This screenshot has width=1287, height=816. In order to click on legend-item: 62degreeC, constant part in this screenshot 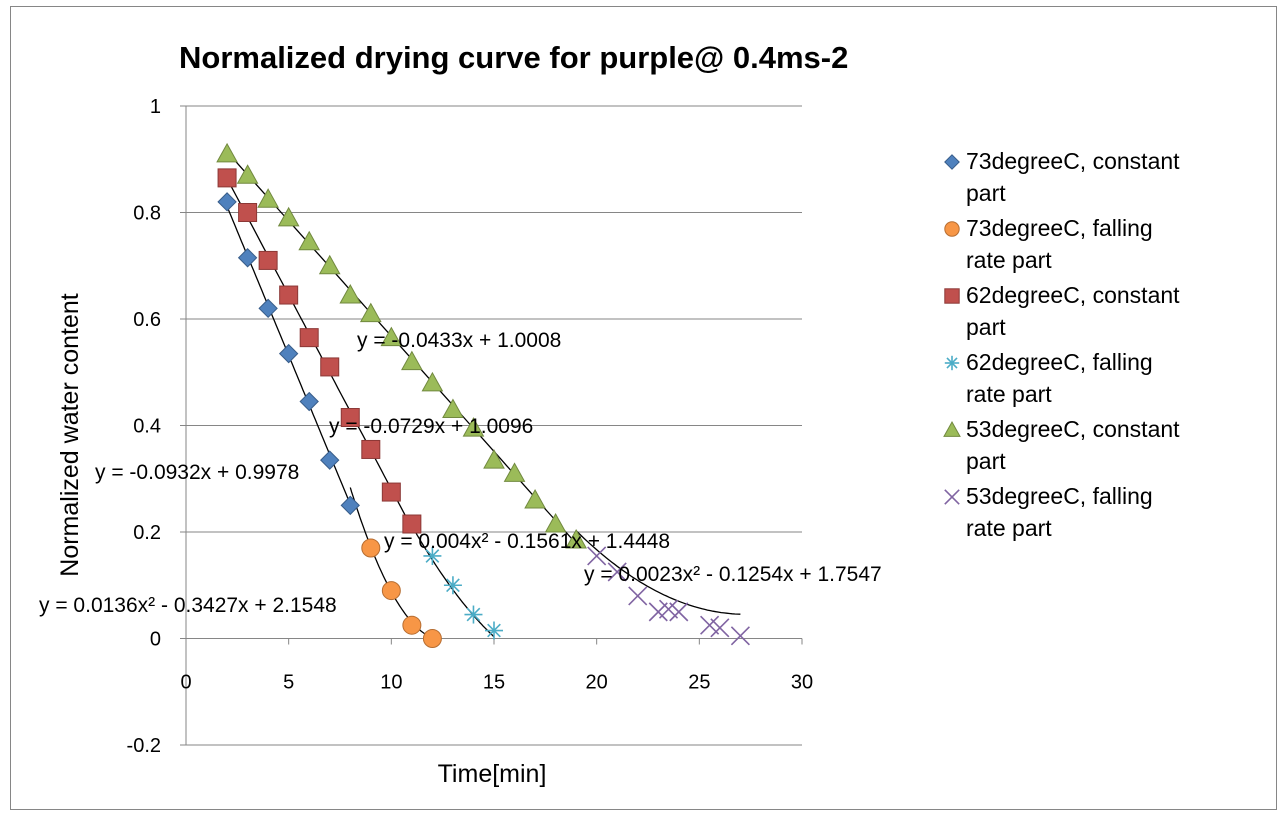, I will do `click(1062, 311)`.